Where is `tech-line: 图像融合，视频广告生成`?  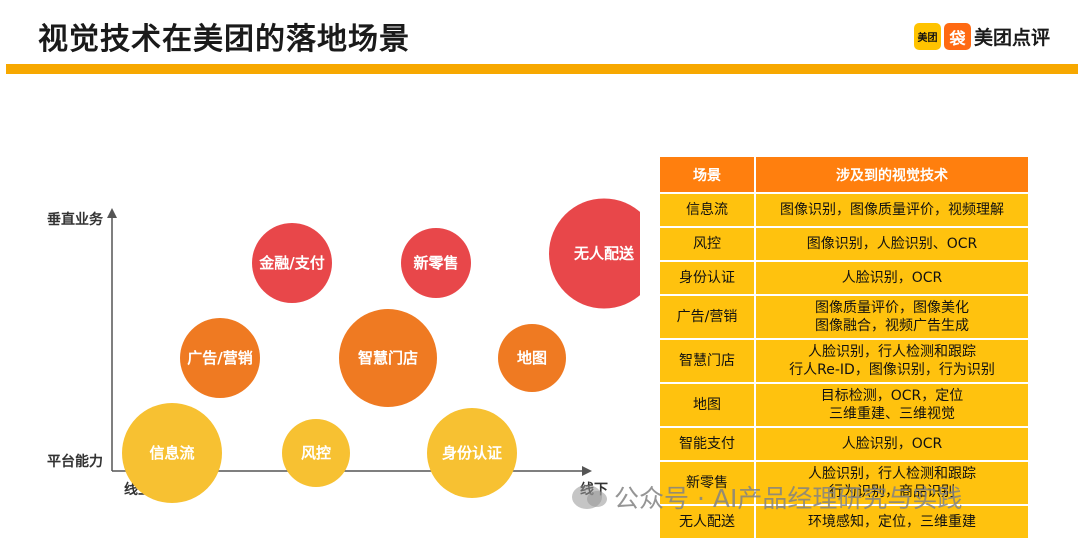
tech-line: 图像融合，视频广告生成 is located at coordinates (892, 326).